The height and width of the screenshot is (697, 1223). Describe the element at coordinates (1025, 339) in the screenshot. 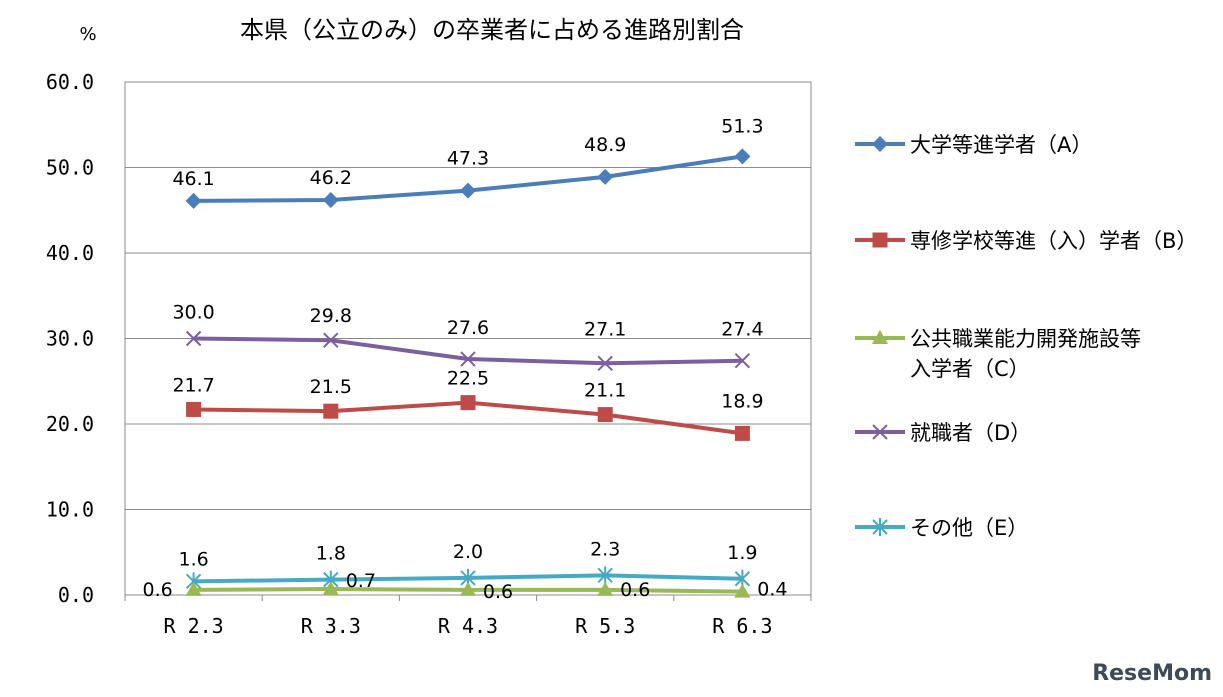

I see `legend-label-line: 公共職業能力開発施設等` at that location.